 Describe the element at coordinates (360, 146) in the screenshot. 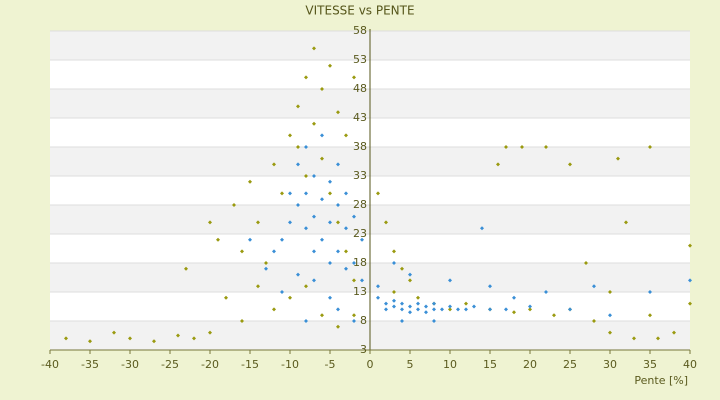

I see `y-tick-label: 38` at that location.